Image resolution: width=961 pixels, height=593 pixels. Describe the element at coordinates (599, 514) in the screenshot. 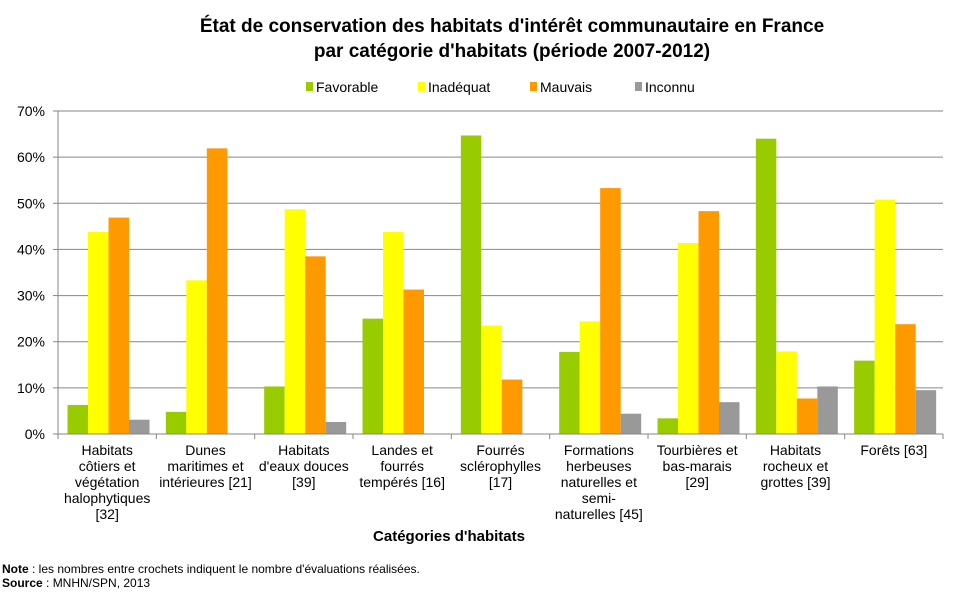

I see `x-category-label-line: naturelles [45]` at that location.